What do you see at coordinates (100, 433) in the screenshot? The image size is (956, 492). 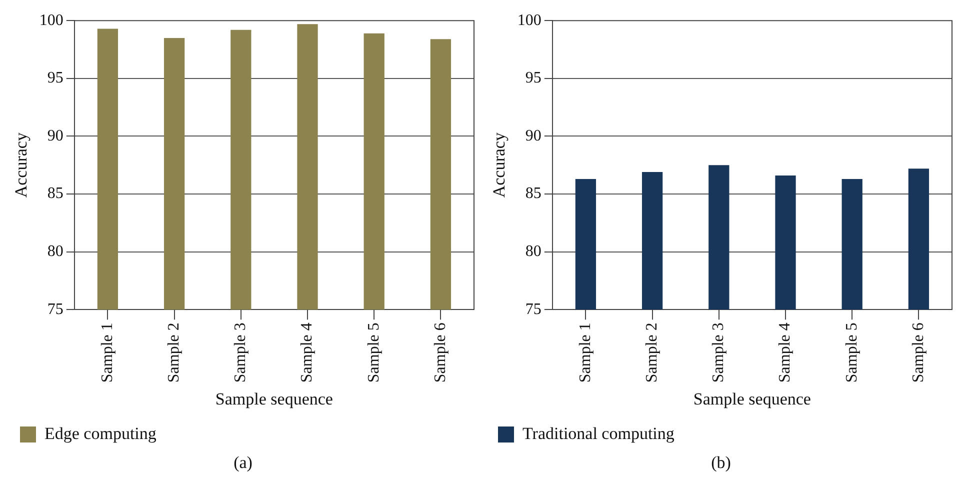 I see `legend-label: Edge computing` at bounding box center [100, 433].